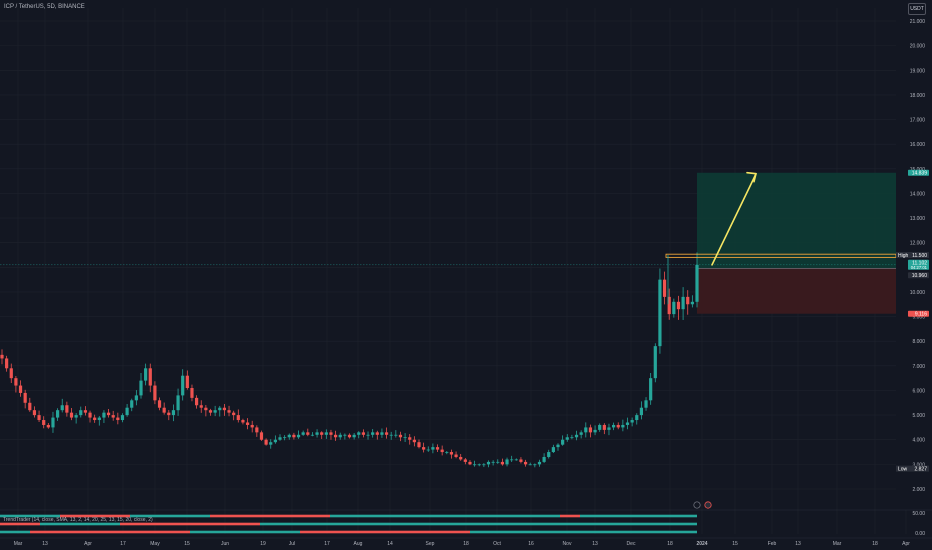 Image resolution: width=932 pixels, height=550 pixels. I want to click on time-tick-label: 13, so click(595, 544).